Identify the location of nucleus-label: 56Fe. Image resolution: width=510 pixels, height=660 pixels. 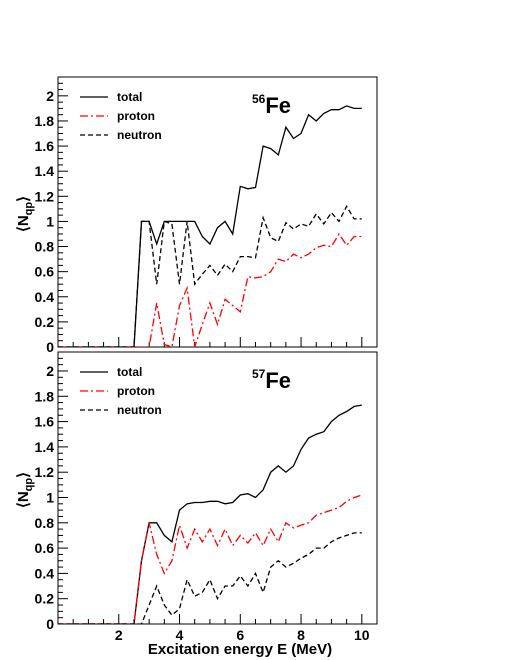
(271, 105).